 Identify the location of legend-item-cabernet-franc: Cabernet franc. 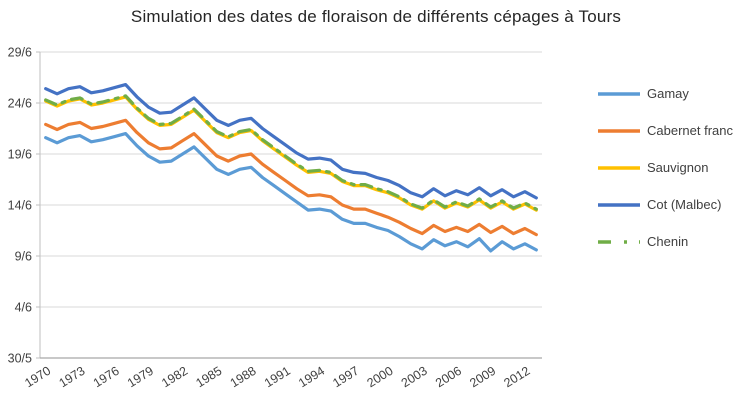
(665, 130).